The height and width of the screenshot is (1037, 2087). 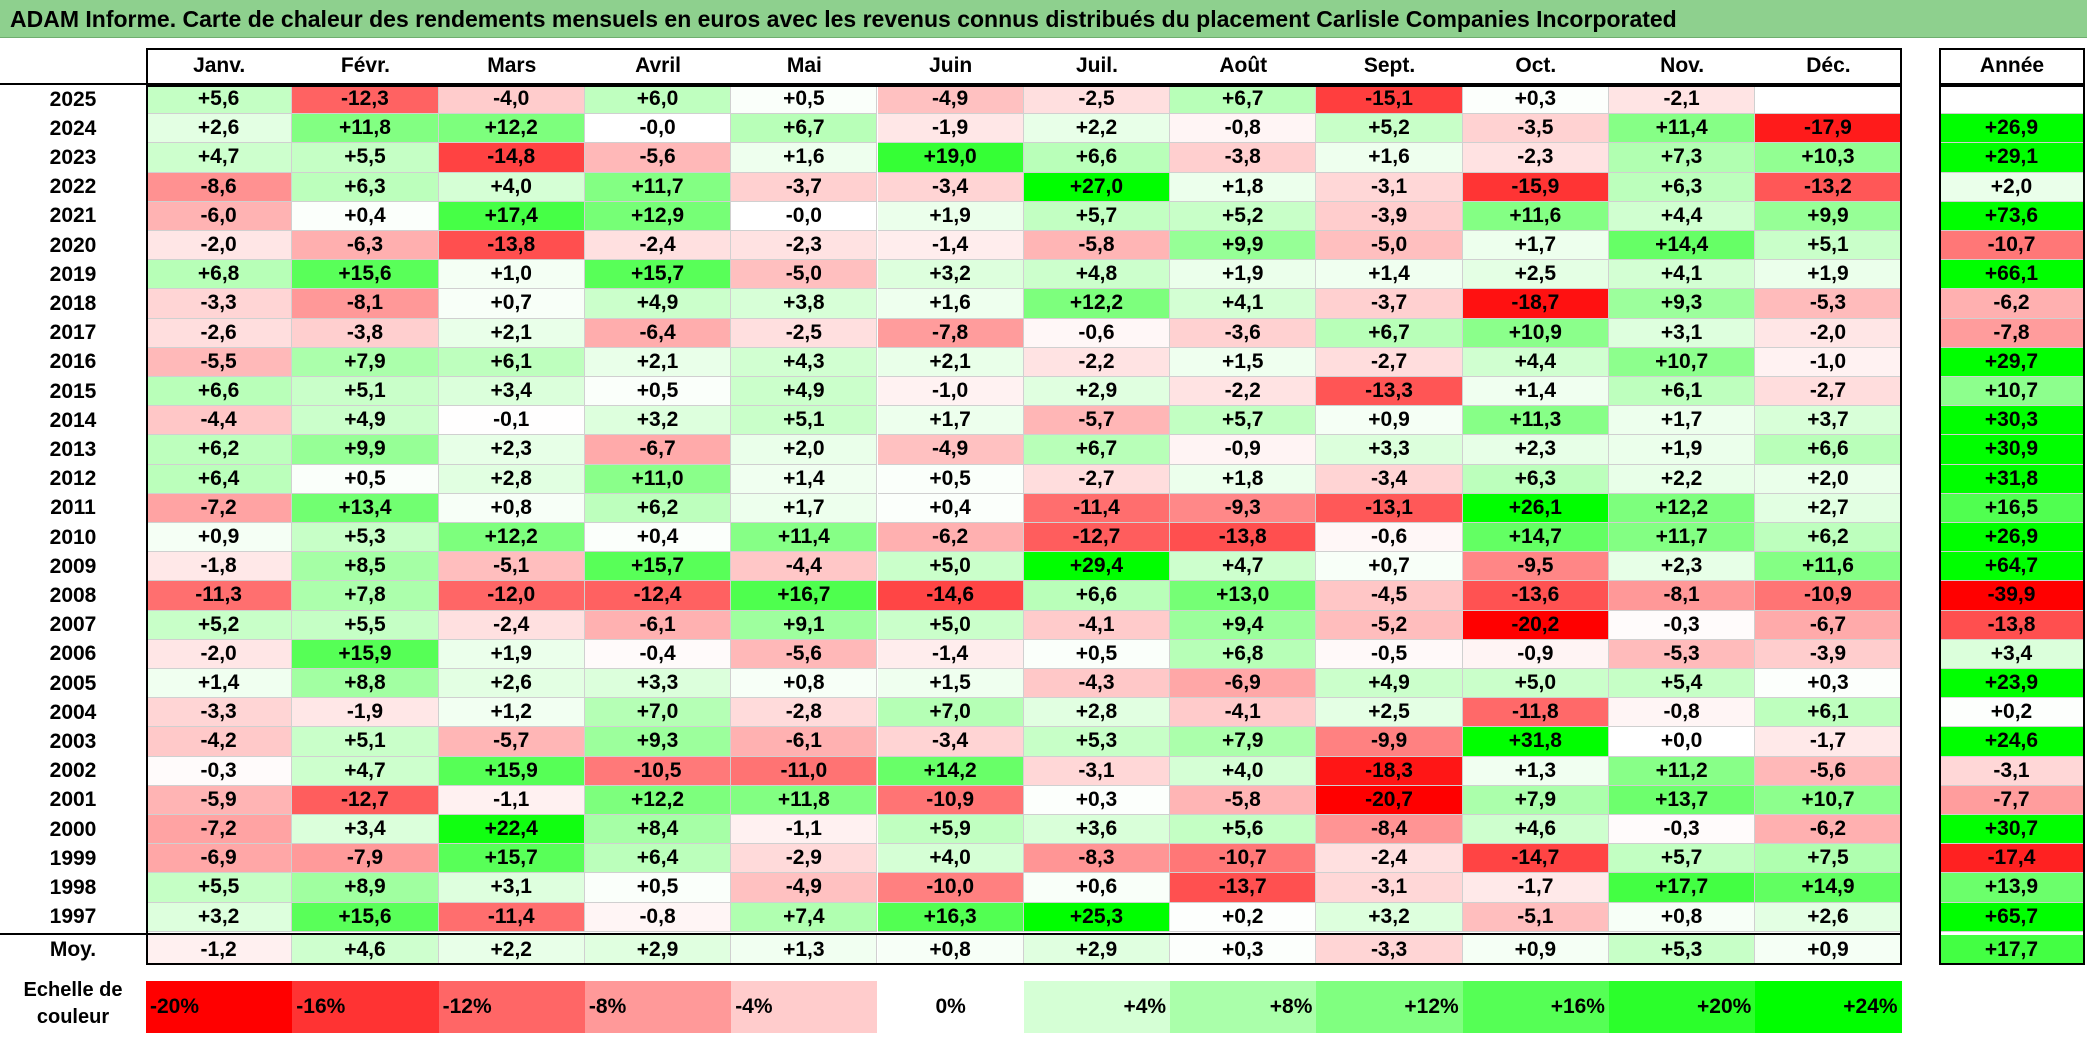 What do you see at coordinates (804, 625) in the screenshot?
I see `heatmap-cell: +9,1` at bounding box center [804, 625].